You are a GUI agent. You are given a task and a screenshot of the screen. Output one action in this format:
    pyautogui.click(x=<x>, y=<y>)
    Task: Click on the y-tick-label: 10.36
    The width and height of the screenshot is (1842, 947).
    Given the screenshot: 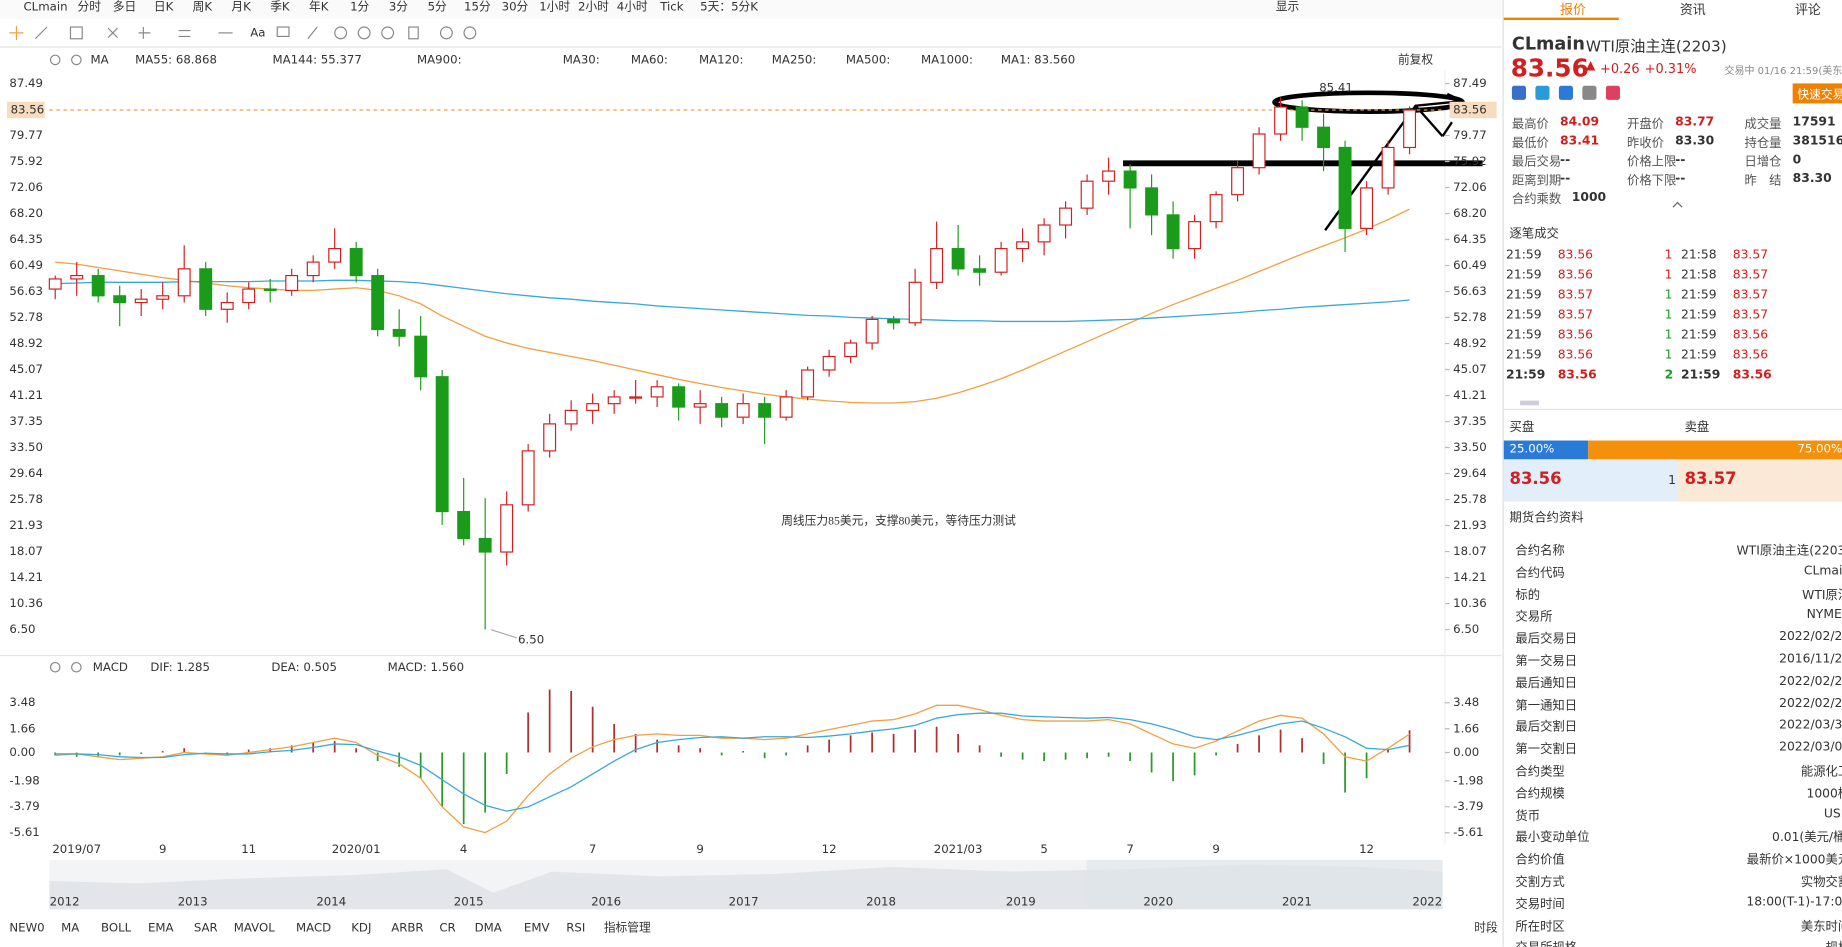 What is the action you would take?
    pyautogui.click(x=26, y=603)
    